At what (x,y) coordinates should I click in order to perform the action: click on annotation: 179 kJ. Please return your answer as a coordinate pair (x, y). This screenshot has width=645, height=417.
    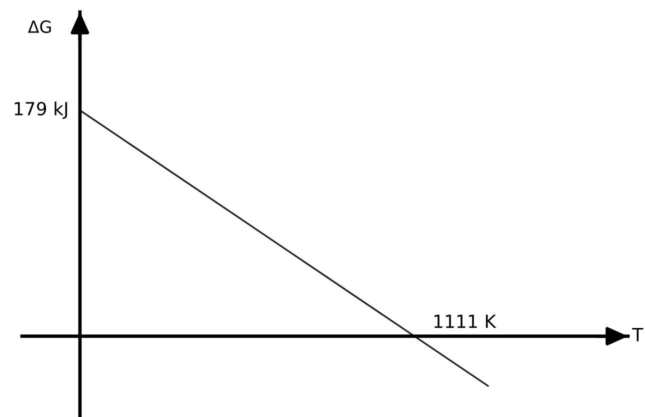
    Looking at the image, I should click on (41, 110).